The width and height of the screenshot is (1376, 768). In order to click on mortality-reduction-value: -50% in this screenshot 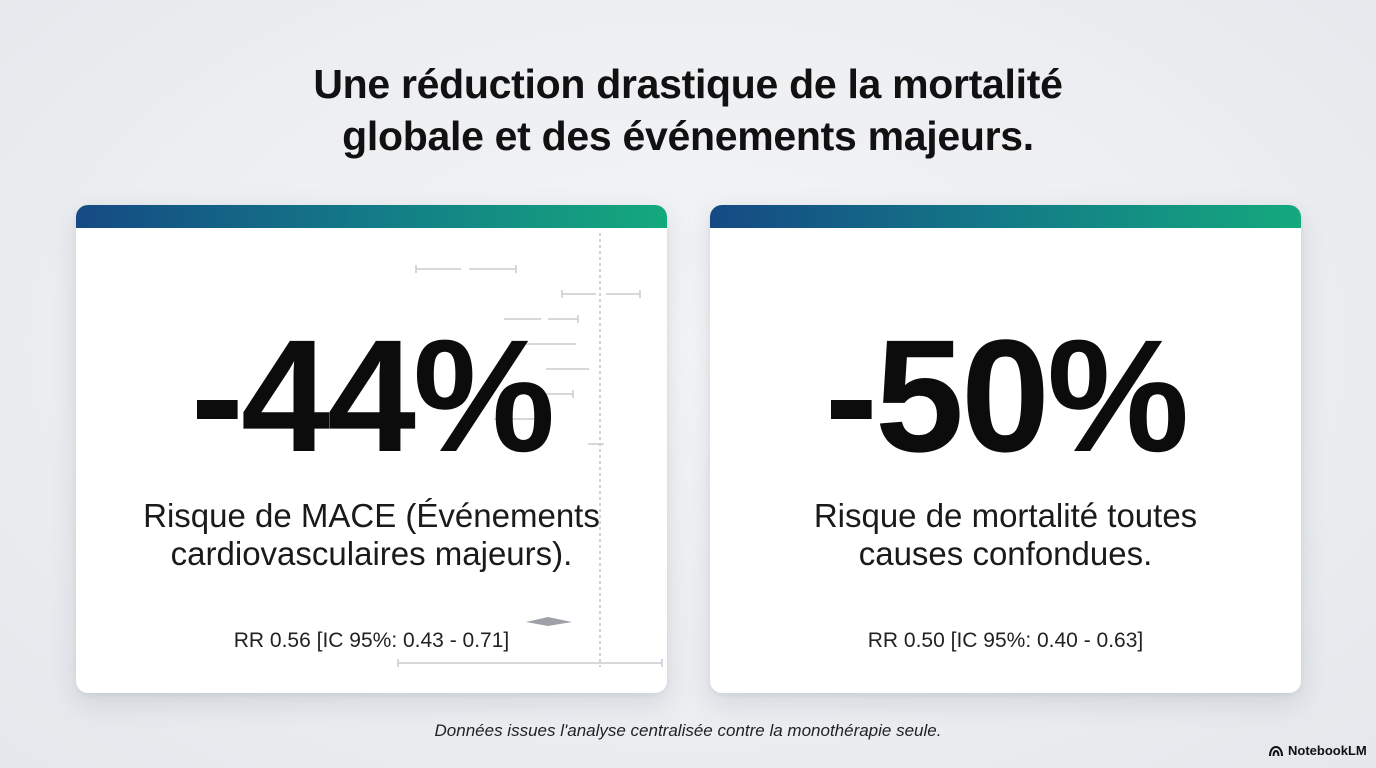, I will do `click(1007, 395)`.